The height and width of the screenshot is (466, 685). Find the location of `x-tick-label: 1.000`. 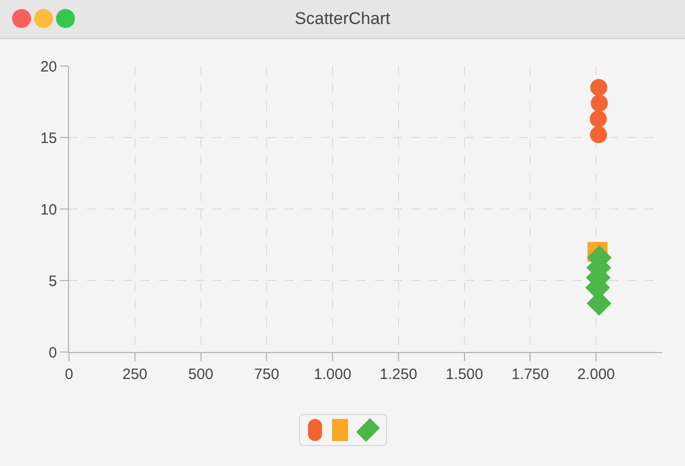

x-tick-label: 1.000 is located at coordinates (333, 374).